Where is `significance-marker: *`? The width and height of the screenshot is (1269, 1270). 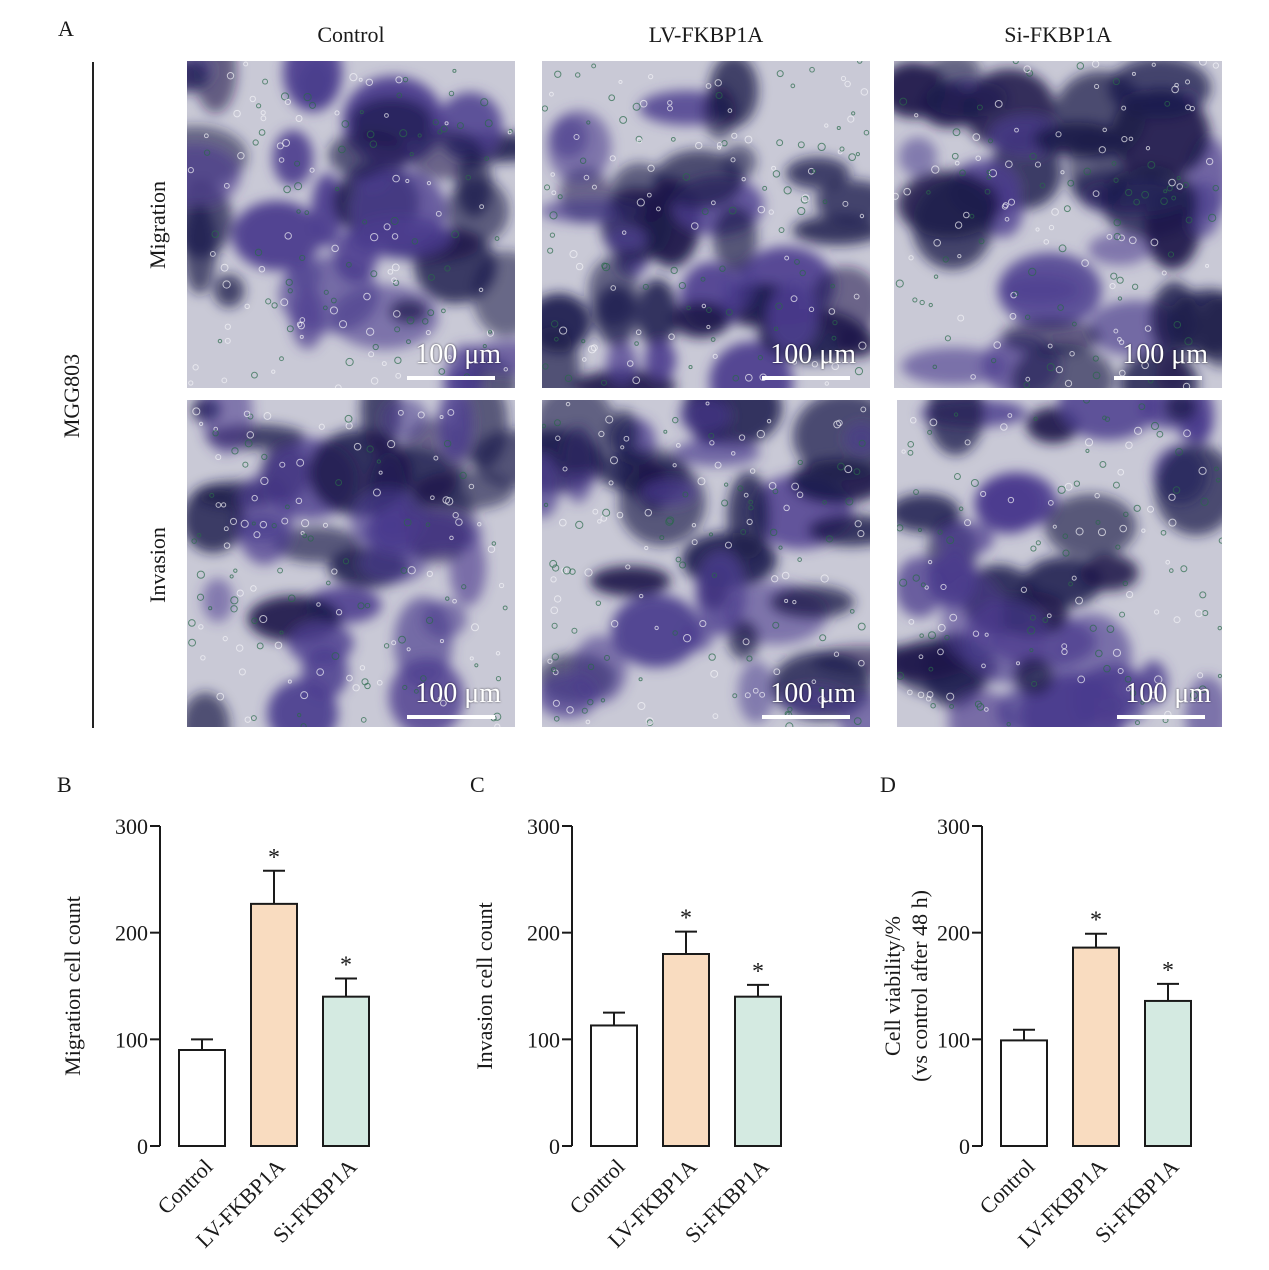 significance-marker: * is located at coordinates (686, 919).